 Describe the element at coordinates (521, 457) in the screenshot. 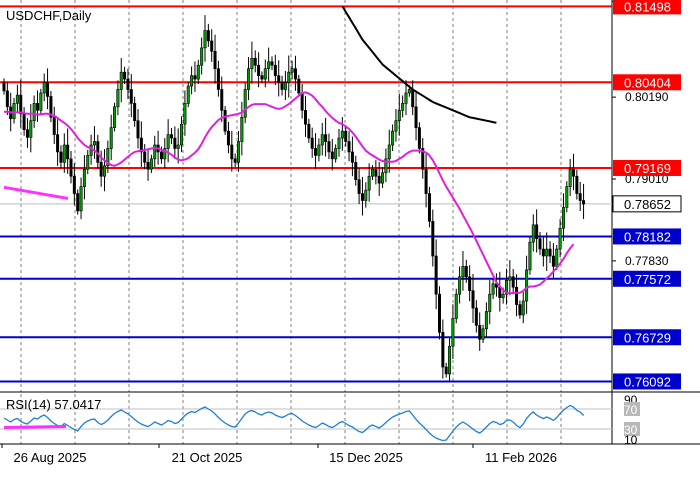

I see `time-axis-label: 11 Feb 2026` at that location.